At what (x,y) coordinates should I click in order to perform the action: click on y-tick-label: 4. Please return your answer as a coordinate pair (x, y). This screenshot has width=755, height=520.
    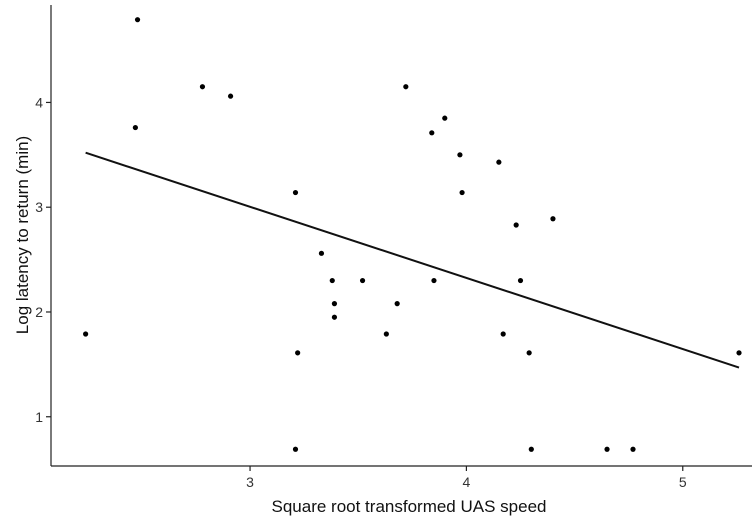
    Looking at the image, I should click on (39, 102).